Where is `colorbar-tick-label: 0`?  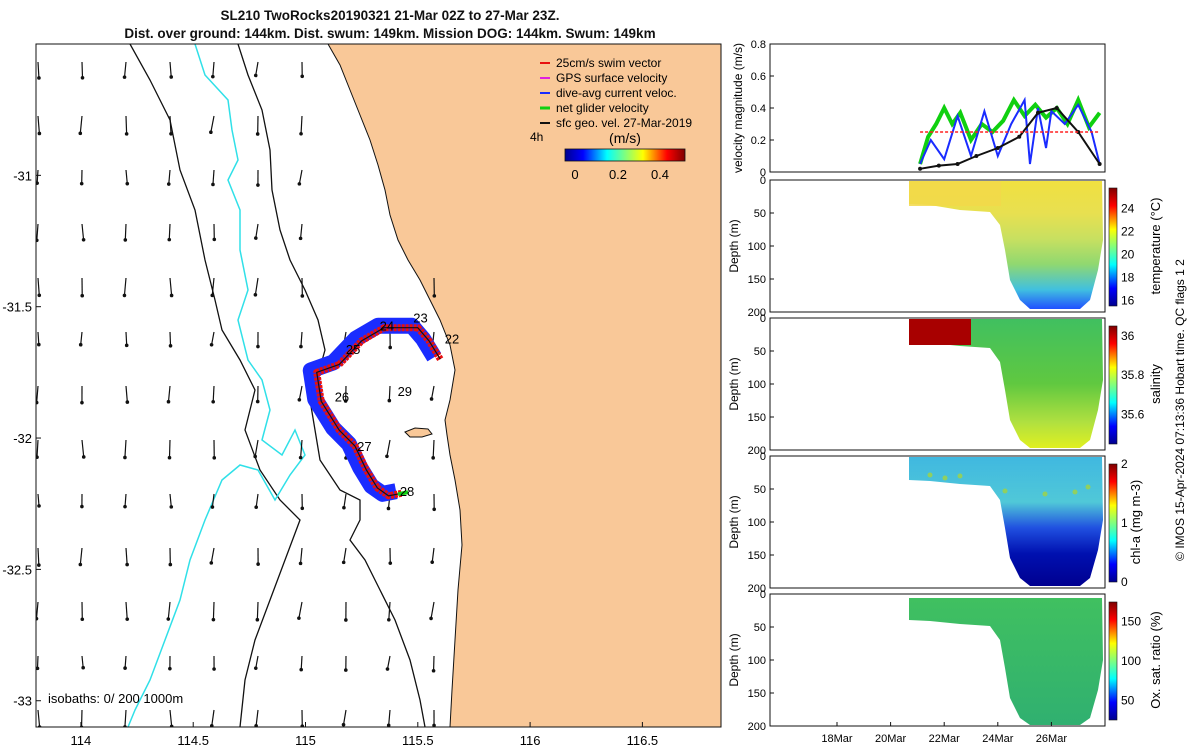
colorbar-tick-label: 0 is located at coordinates (1124, 582).